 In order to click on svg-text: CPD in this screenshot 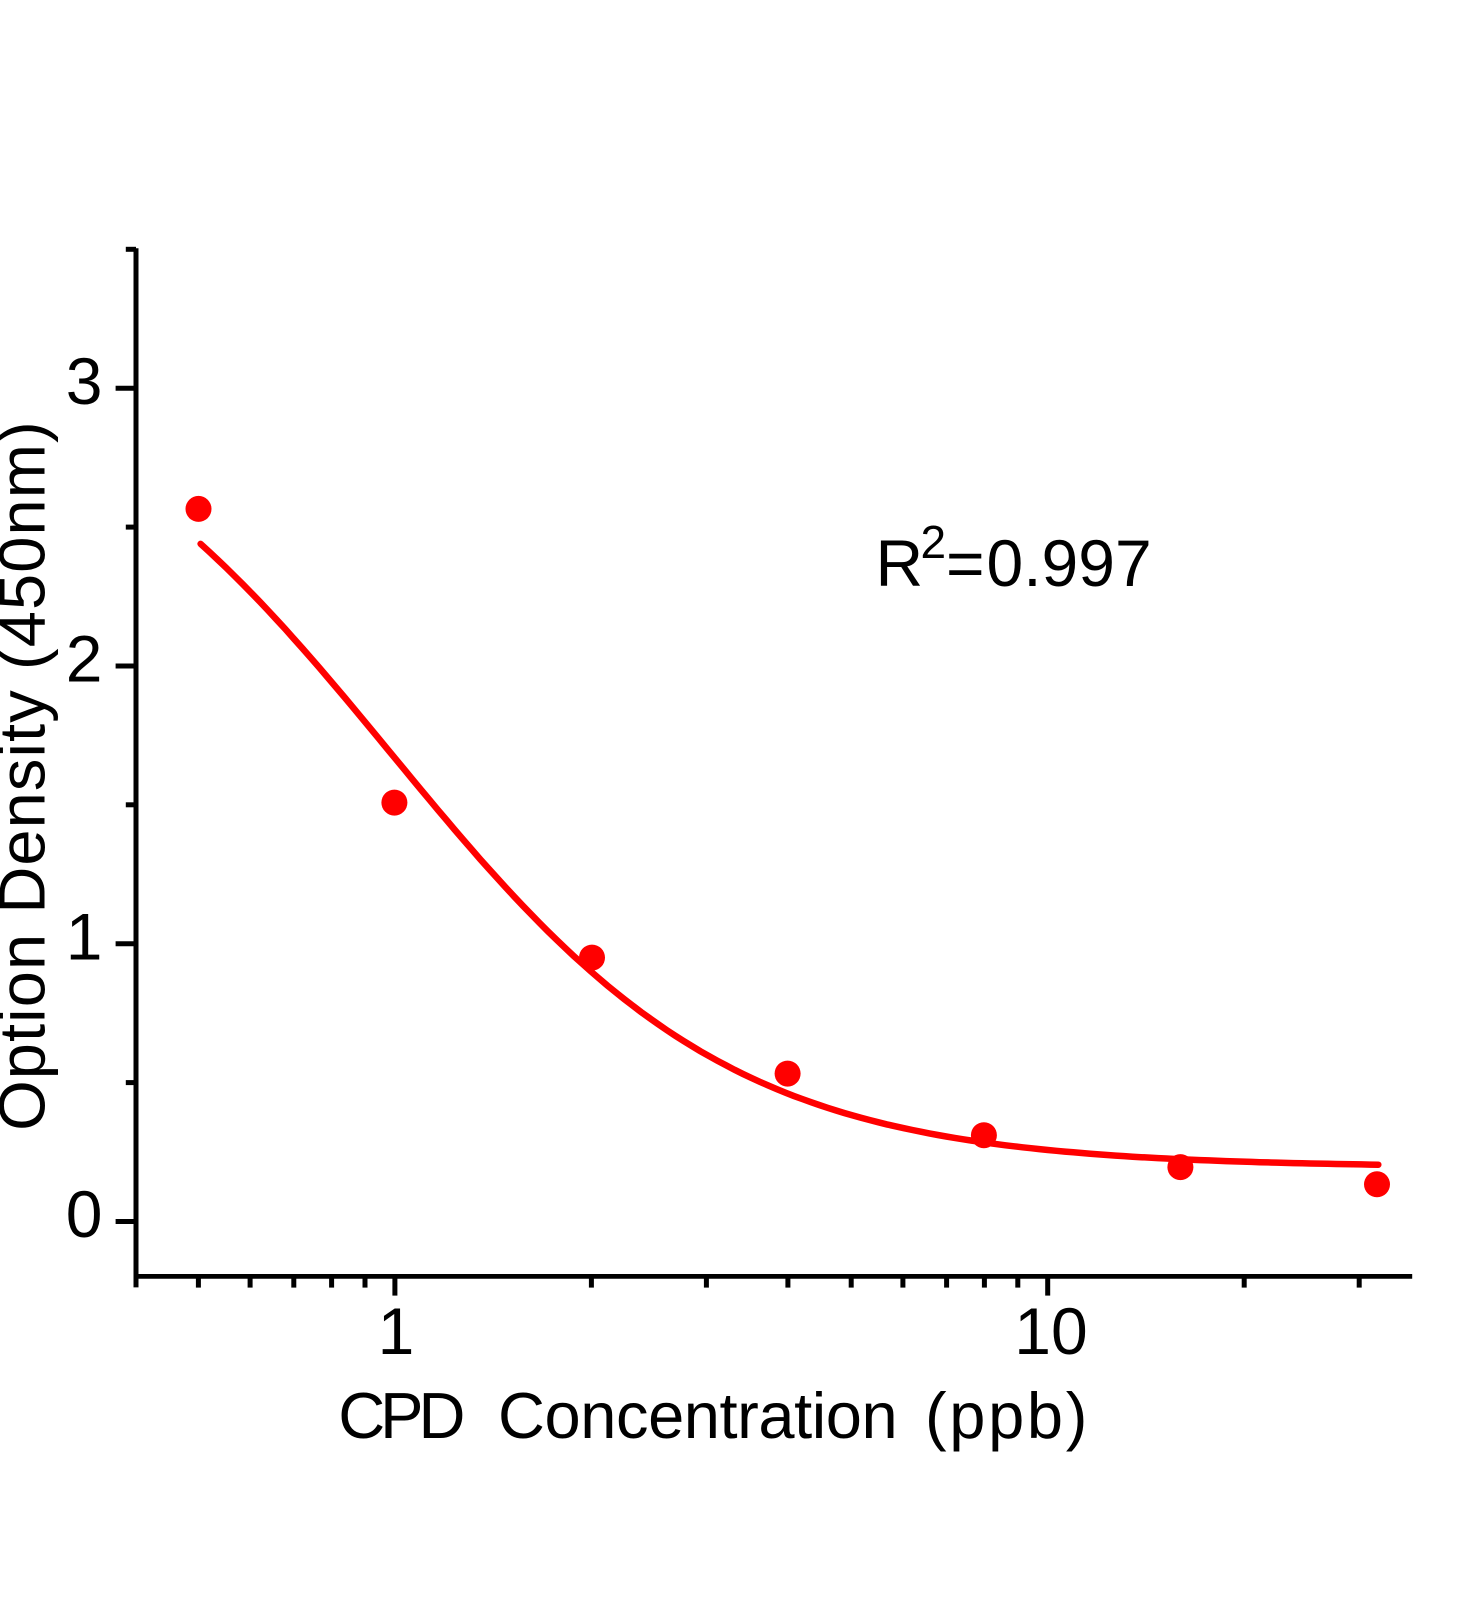, I will do `click(401, 1415)`.